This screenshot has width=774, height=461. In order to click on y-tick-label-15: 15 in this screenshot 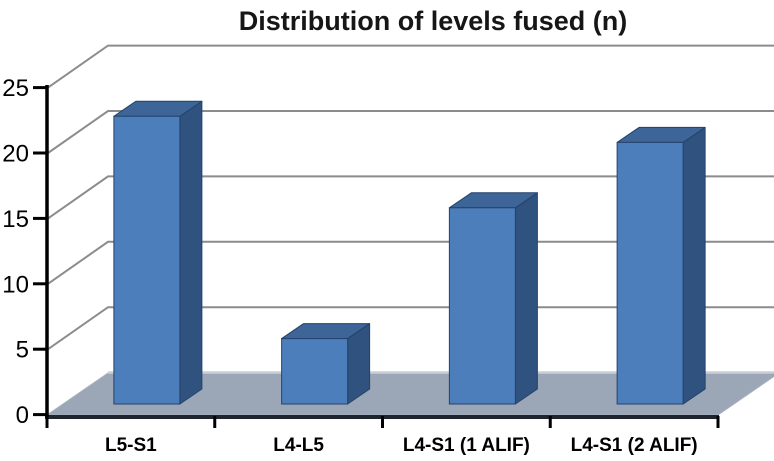, I will do `click(15, 219)`.